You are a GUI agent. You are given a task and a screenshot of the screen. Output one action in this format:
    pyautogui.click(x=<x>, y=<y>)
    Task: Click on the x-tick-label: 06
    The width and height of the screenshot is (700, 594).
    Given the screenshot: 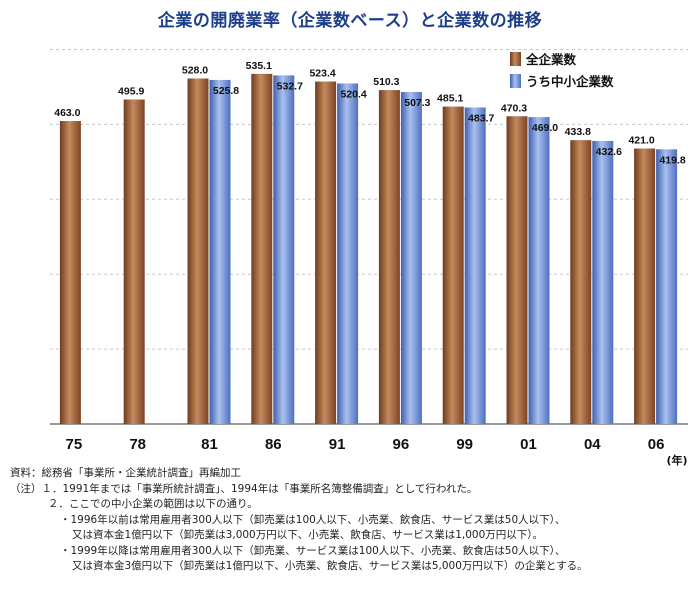 What is the action you would take?
    pyautogui.click(x=656, y=444)
    